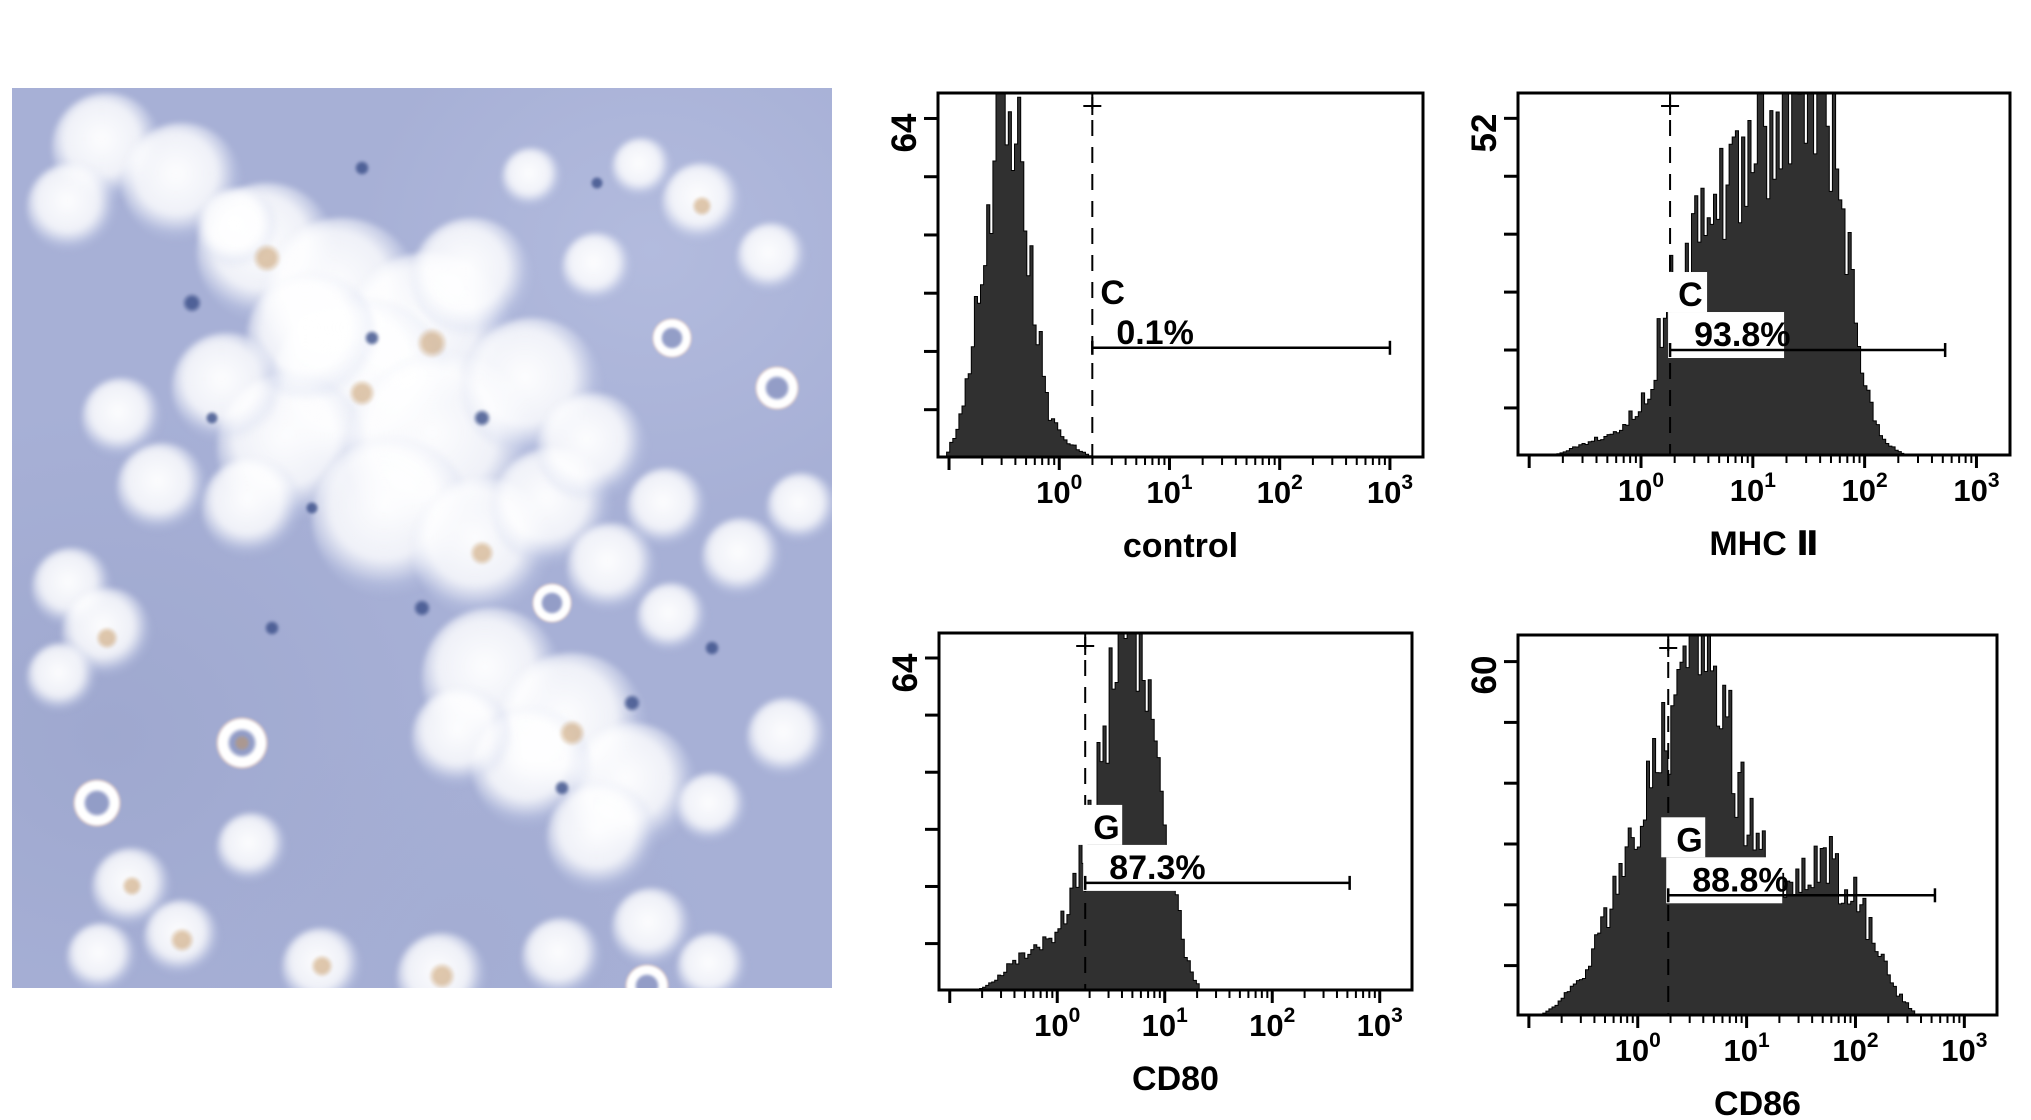  I want to click on panel-cd80: G87.3% 100 10¹ 10² 10³ 64 CD80, so click(1150, 864).